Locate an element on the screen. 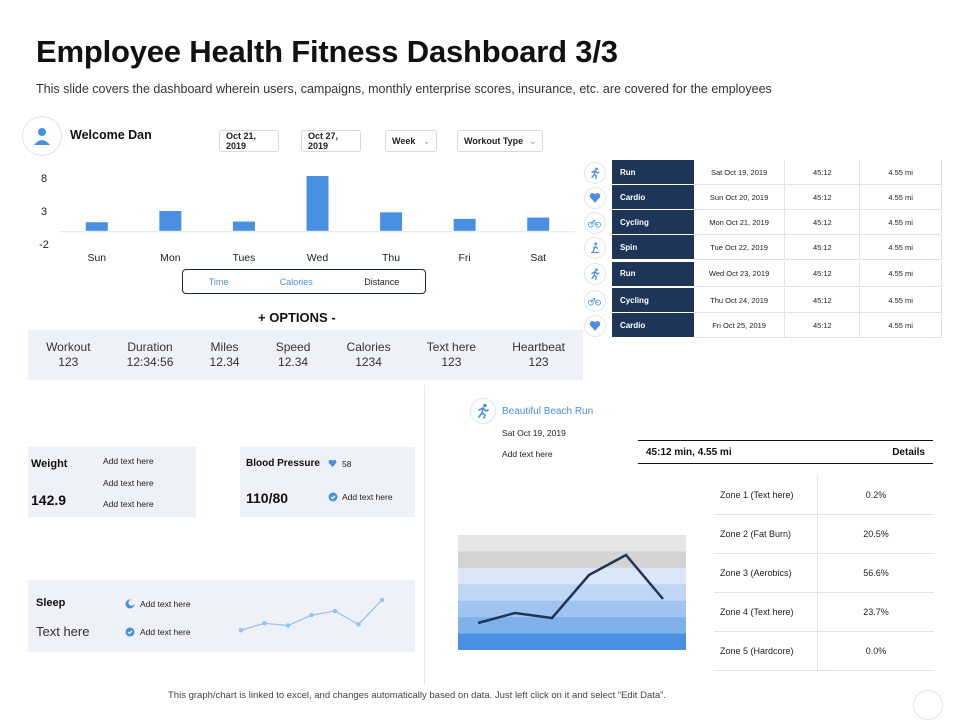 The width and height of the screenshot is (960, 720). stat-item: Workout 123 is located at coordinates (68, 355).